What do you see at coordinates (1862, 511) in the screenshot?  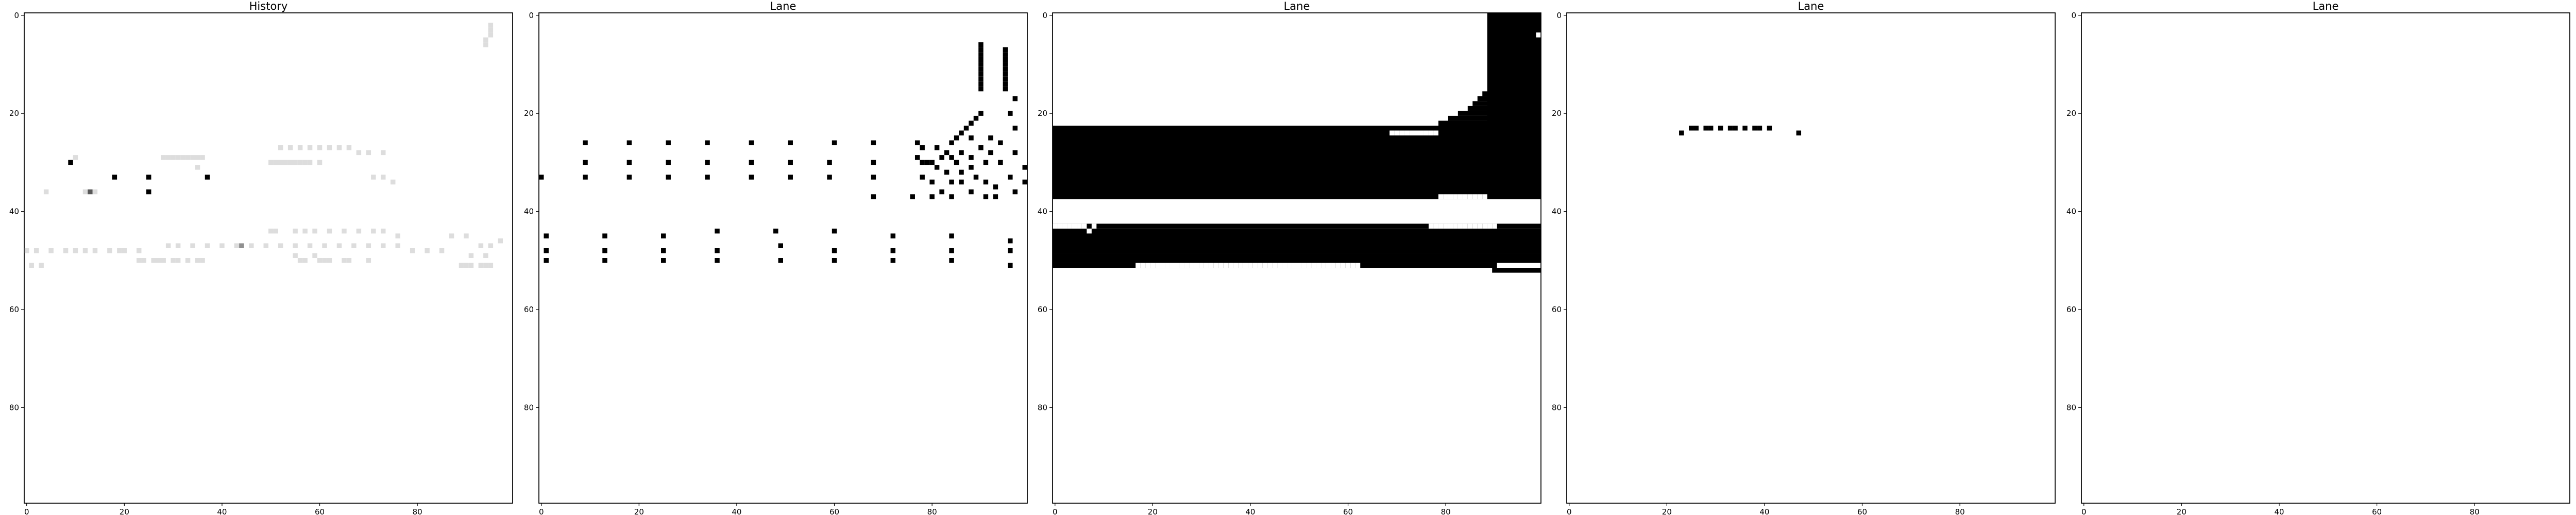 I see `x-tick-label: 60` at bounding box center [1862, 511].